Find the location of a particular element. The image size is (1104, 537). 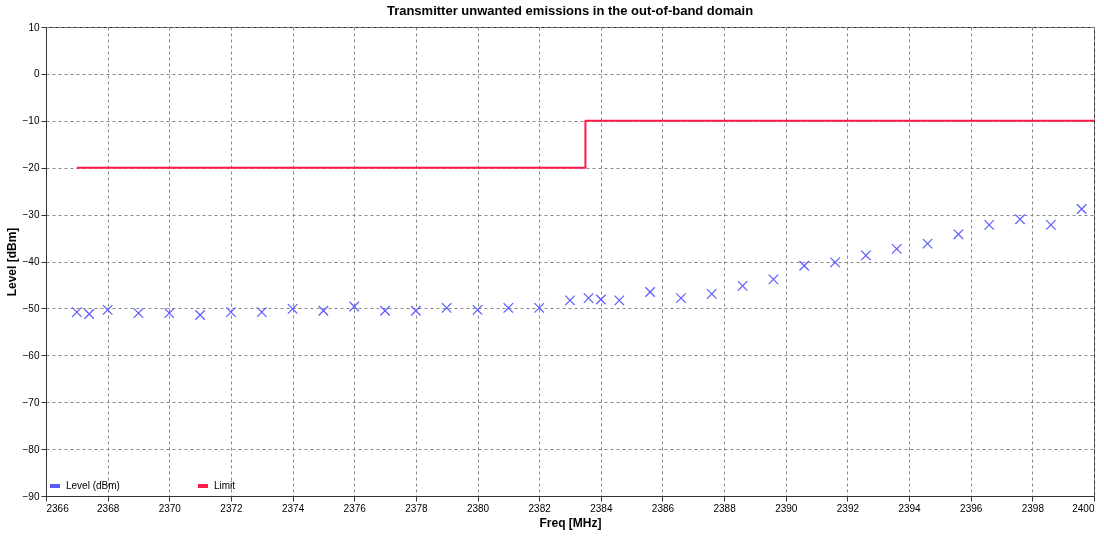

x-tick-label: 2370 is located at coordinates (170, 508).